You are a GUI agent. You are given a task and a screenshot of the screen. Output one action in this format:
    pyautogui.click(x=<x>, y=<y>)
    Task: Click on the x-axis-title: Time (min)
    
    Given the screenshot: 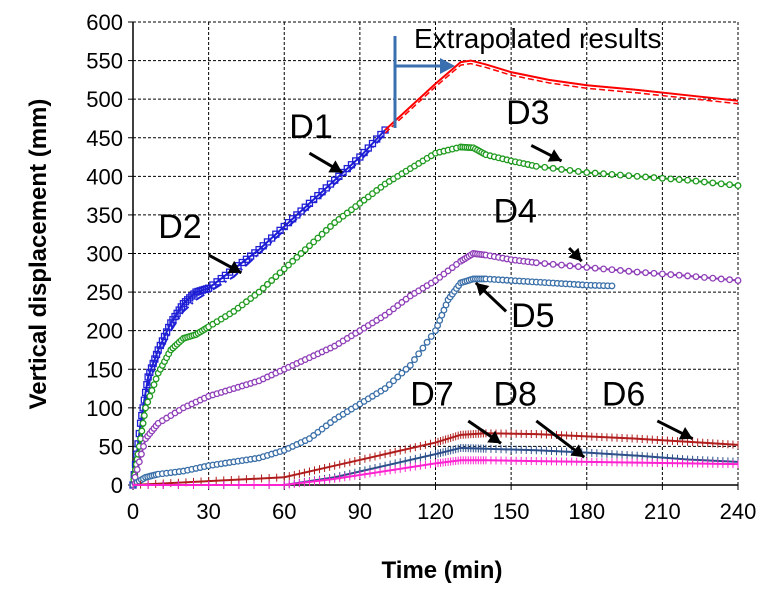 What is the action you would take?
    pyautogui.click(x=442, y=570)
    